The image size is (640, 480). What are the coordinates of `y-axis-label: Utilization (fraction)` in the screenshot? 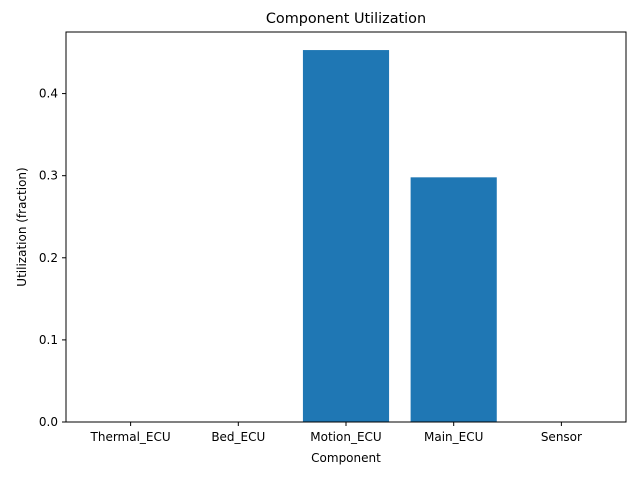 It's located at (22, 226).